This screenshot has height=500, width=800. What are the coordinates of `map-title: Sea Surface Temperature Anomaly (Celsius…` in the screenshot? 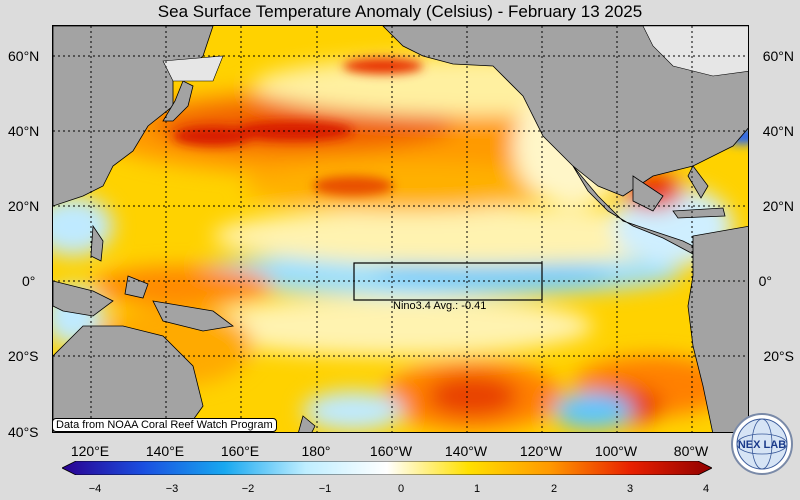 It's located at (400, 11).